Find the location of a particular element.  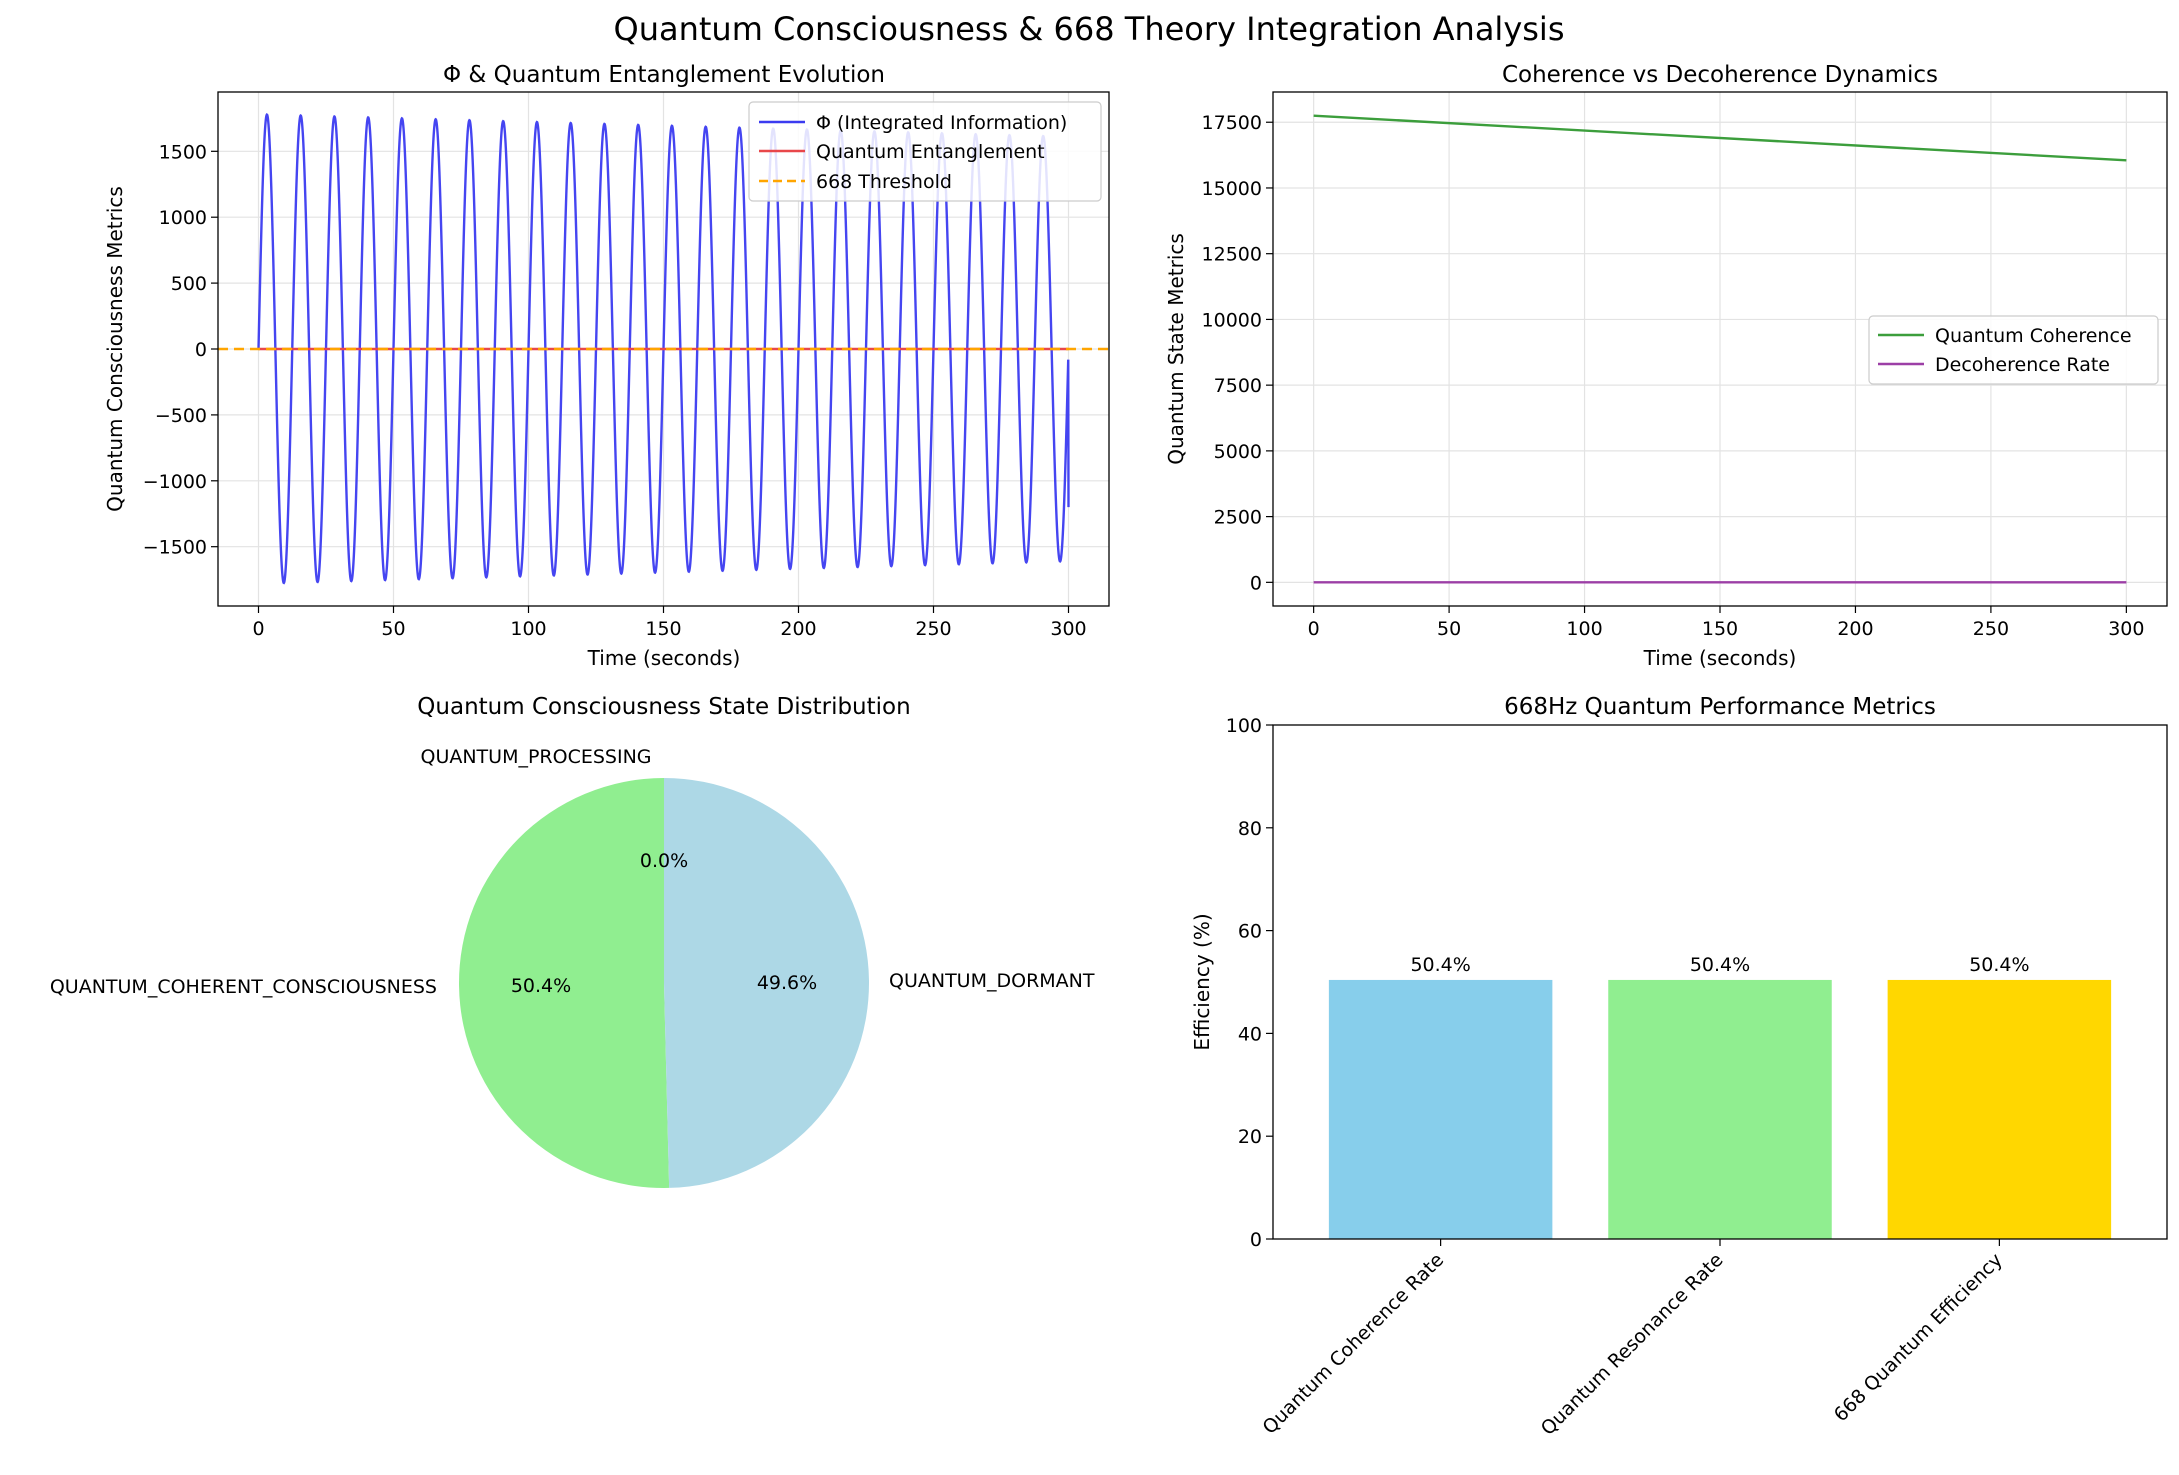

phi-legend-label-phi: Φ (Integrated Information) is located at coordinates (941, 123).